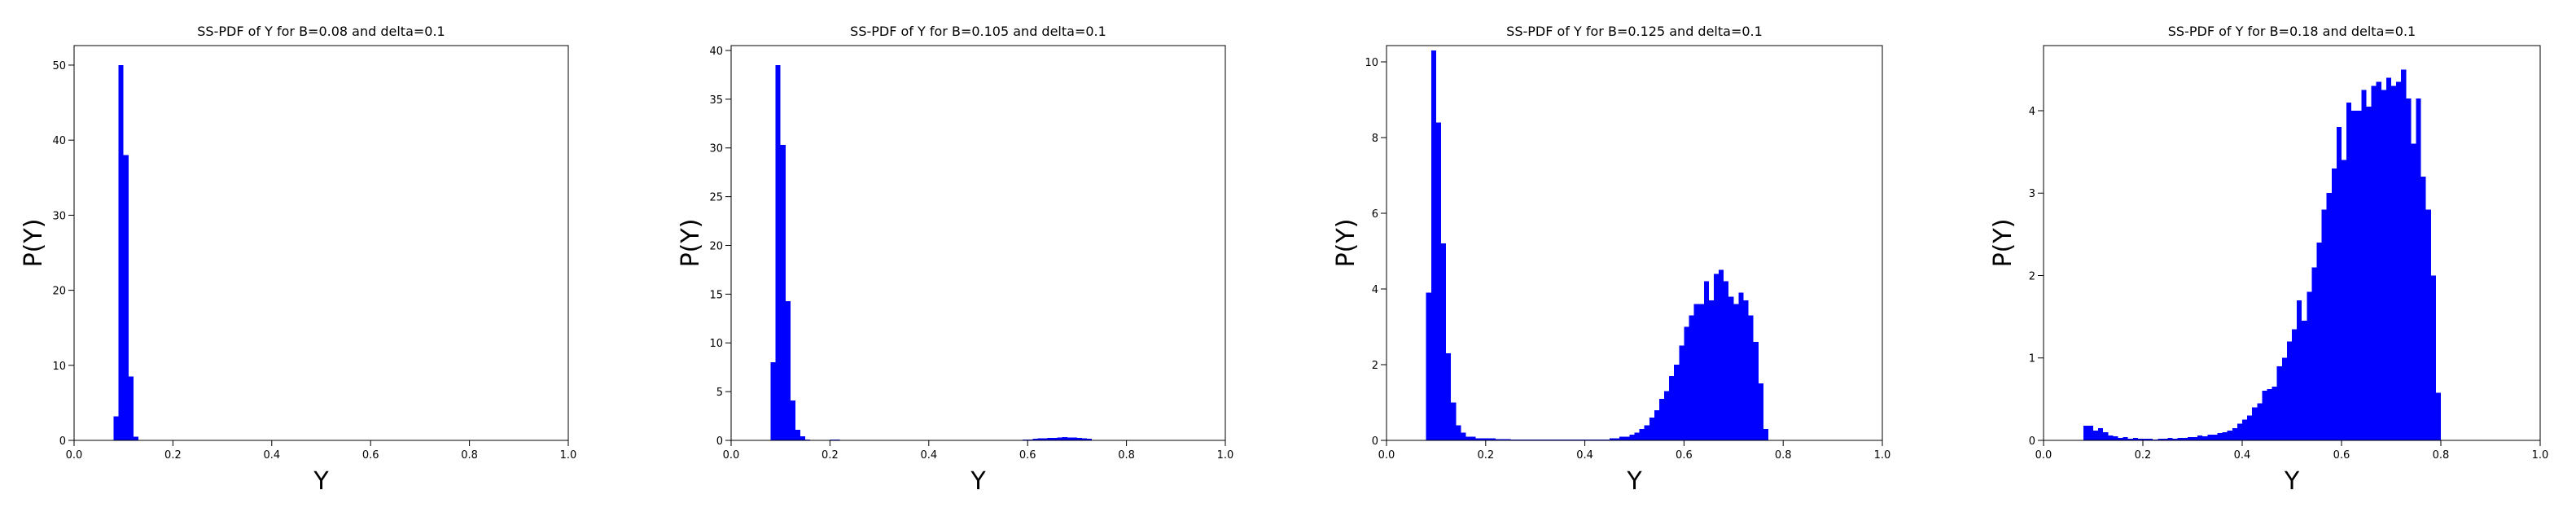 The width and height of the screenshot is (2576, 512). Describe the element at coordinates (1882, 456) in the screenshot. I see `x-tick-label: 1.0` at that location.